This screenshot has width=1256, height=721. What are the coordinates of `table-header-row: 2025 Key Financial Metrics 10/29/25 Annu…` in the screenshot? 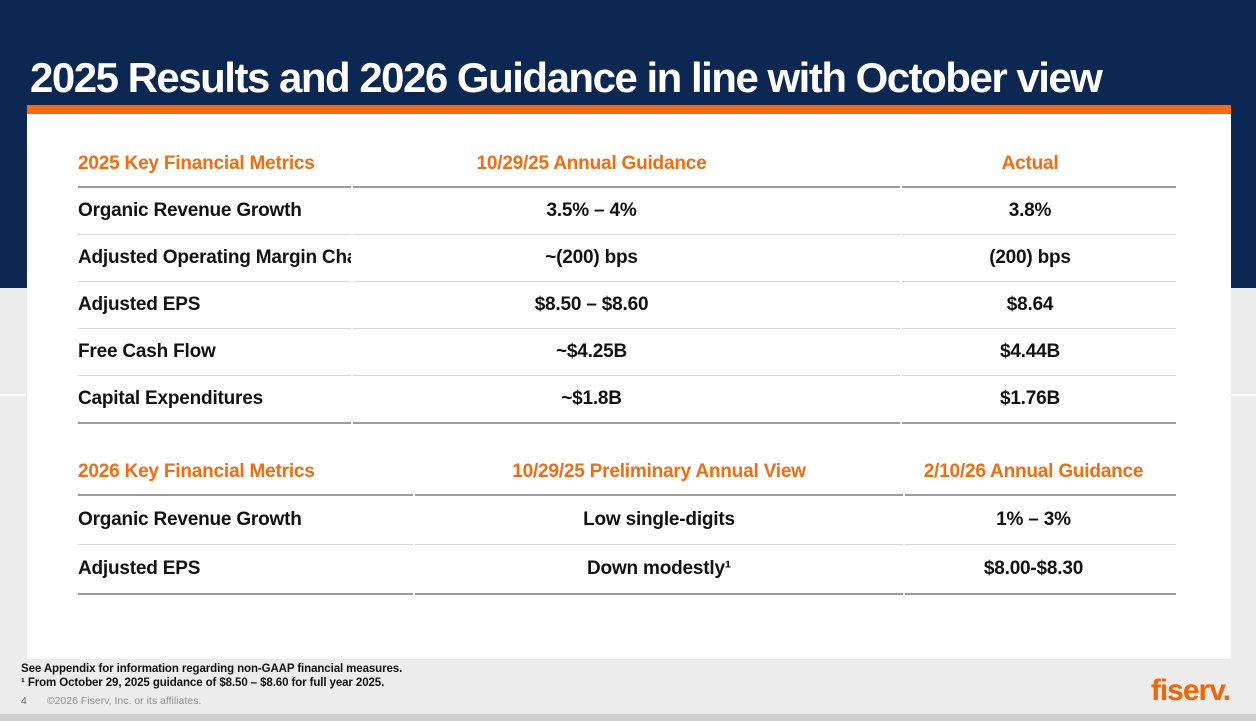 It's located at (627, 165).